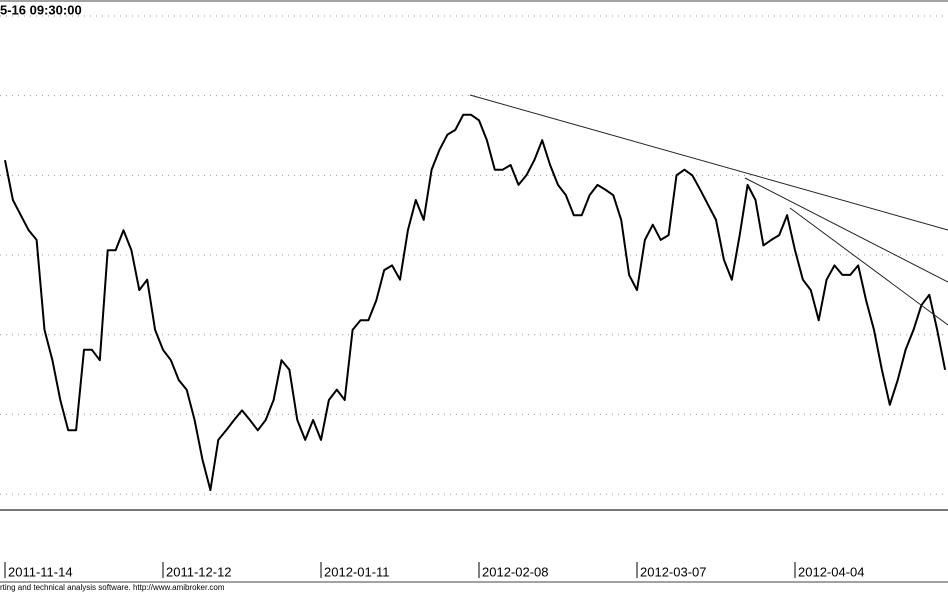 The width and height of the screenshot is (948, 593). What do you see at coordinates (40, 571) in the screenshot?
I see `x-tick-label: 2011-11-14` at bounding box center [40, 571].